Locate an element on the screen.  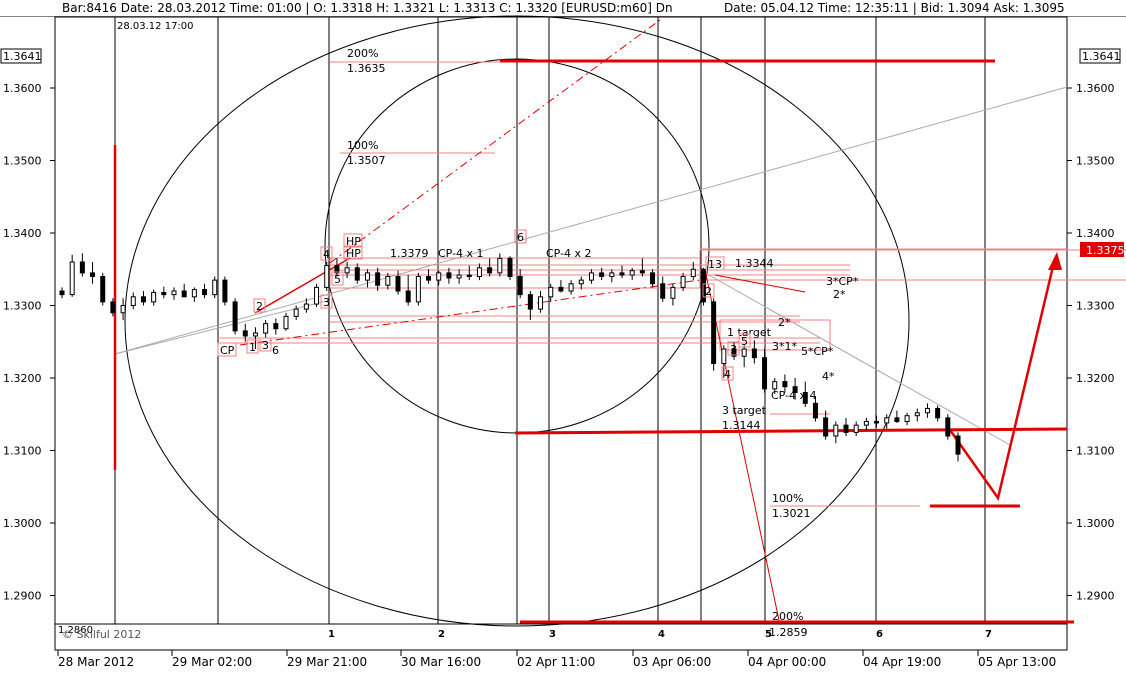
cycle-number: 2 is located at coordinates (441, 634).